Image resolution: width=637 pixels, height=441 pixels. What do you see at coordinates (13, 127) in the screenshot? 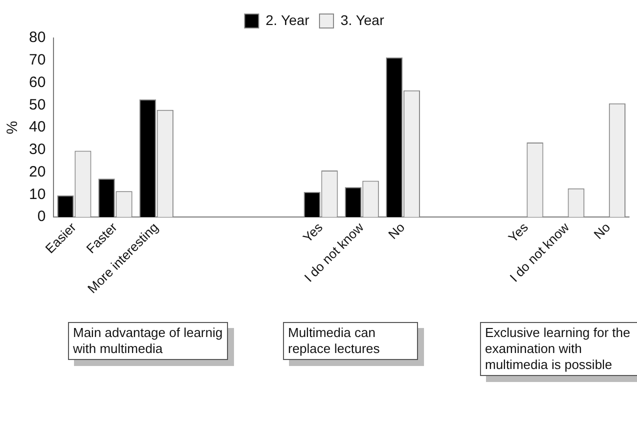
I see `y-axis-title: %` at bounding box center [13, 127].